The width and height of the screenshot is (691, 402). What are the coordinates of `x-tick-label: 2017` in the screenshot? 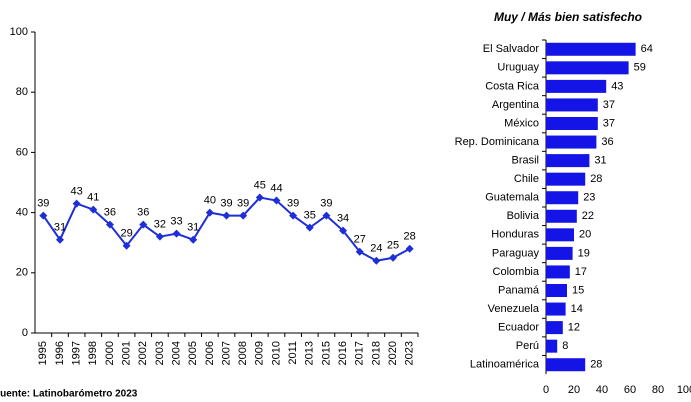 It's located at (360, 353).